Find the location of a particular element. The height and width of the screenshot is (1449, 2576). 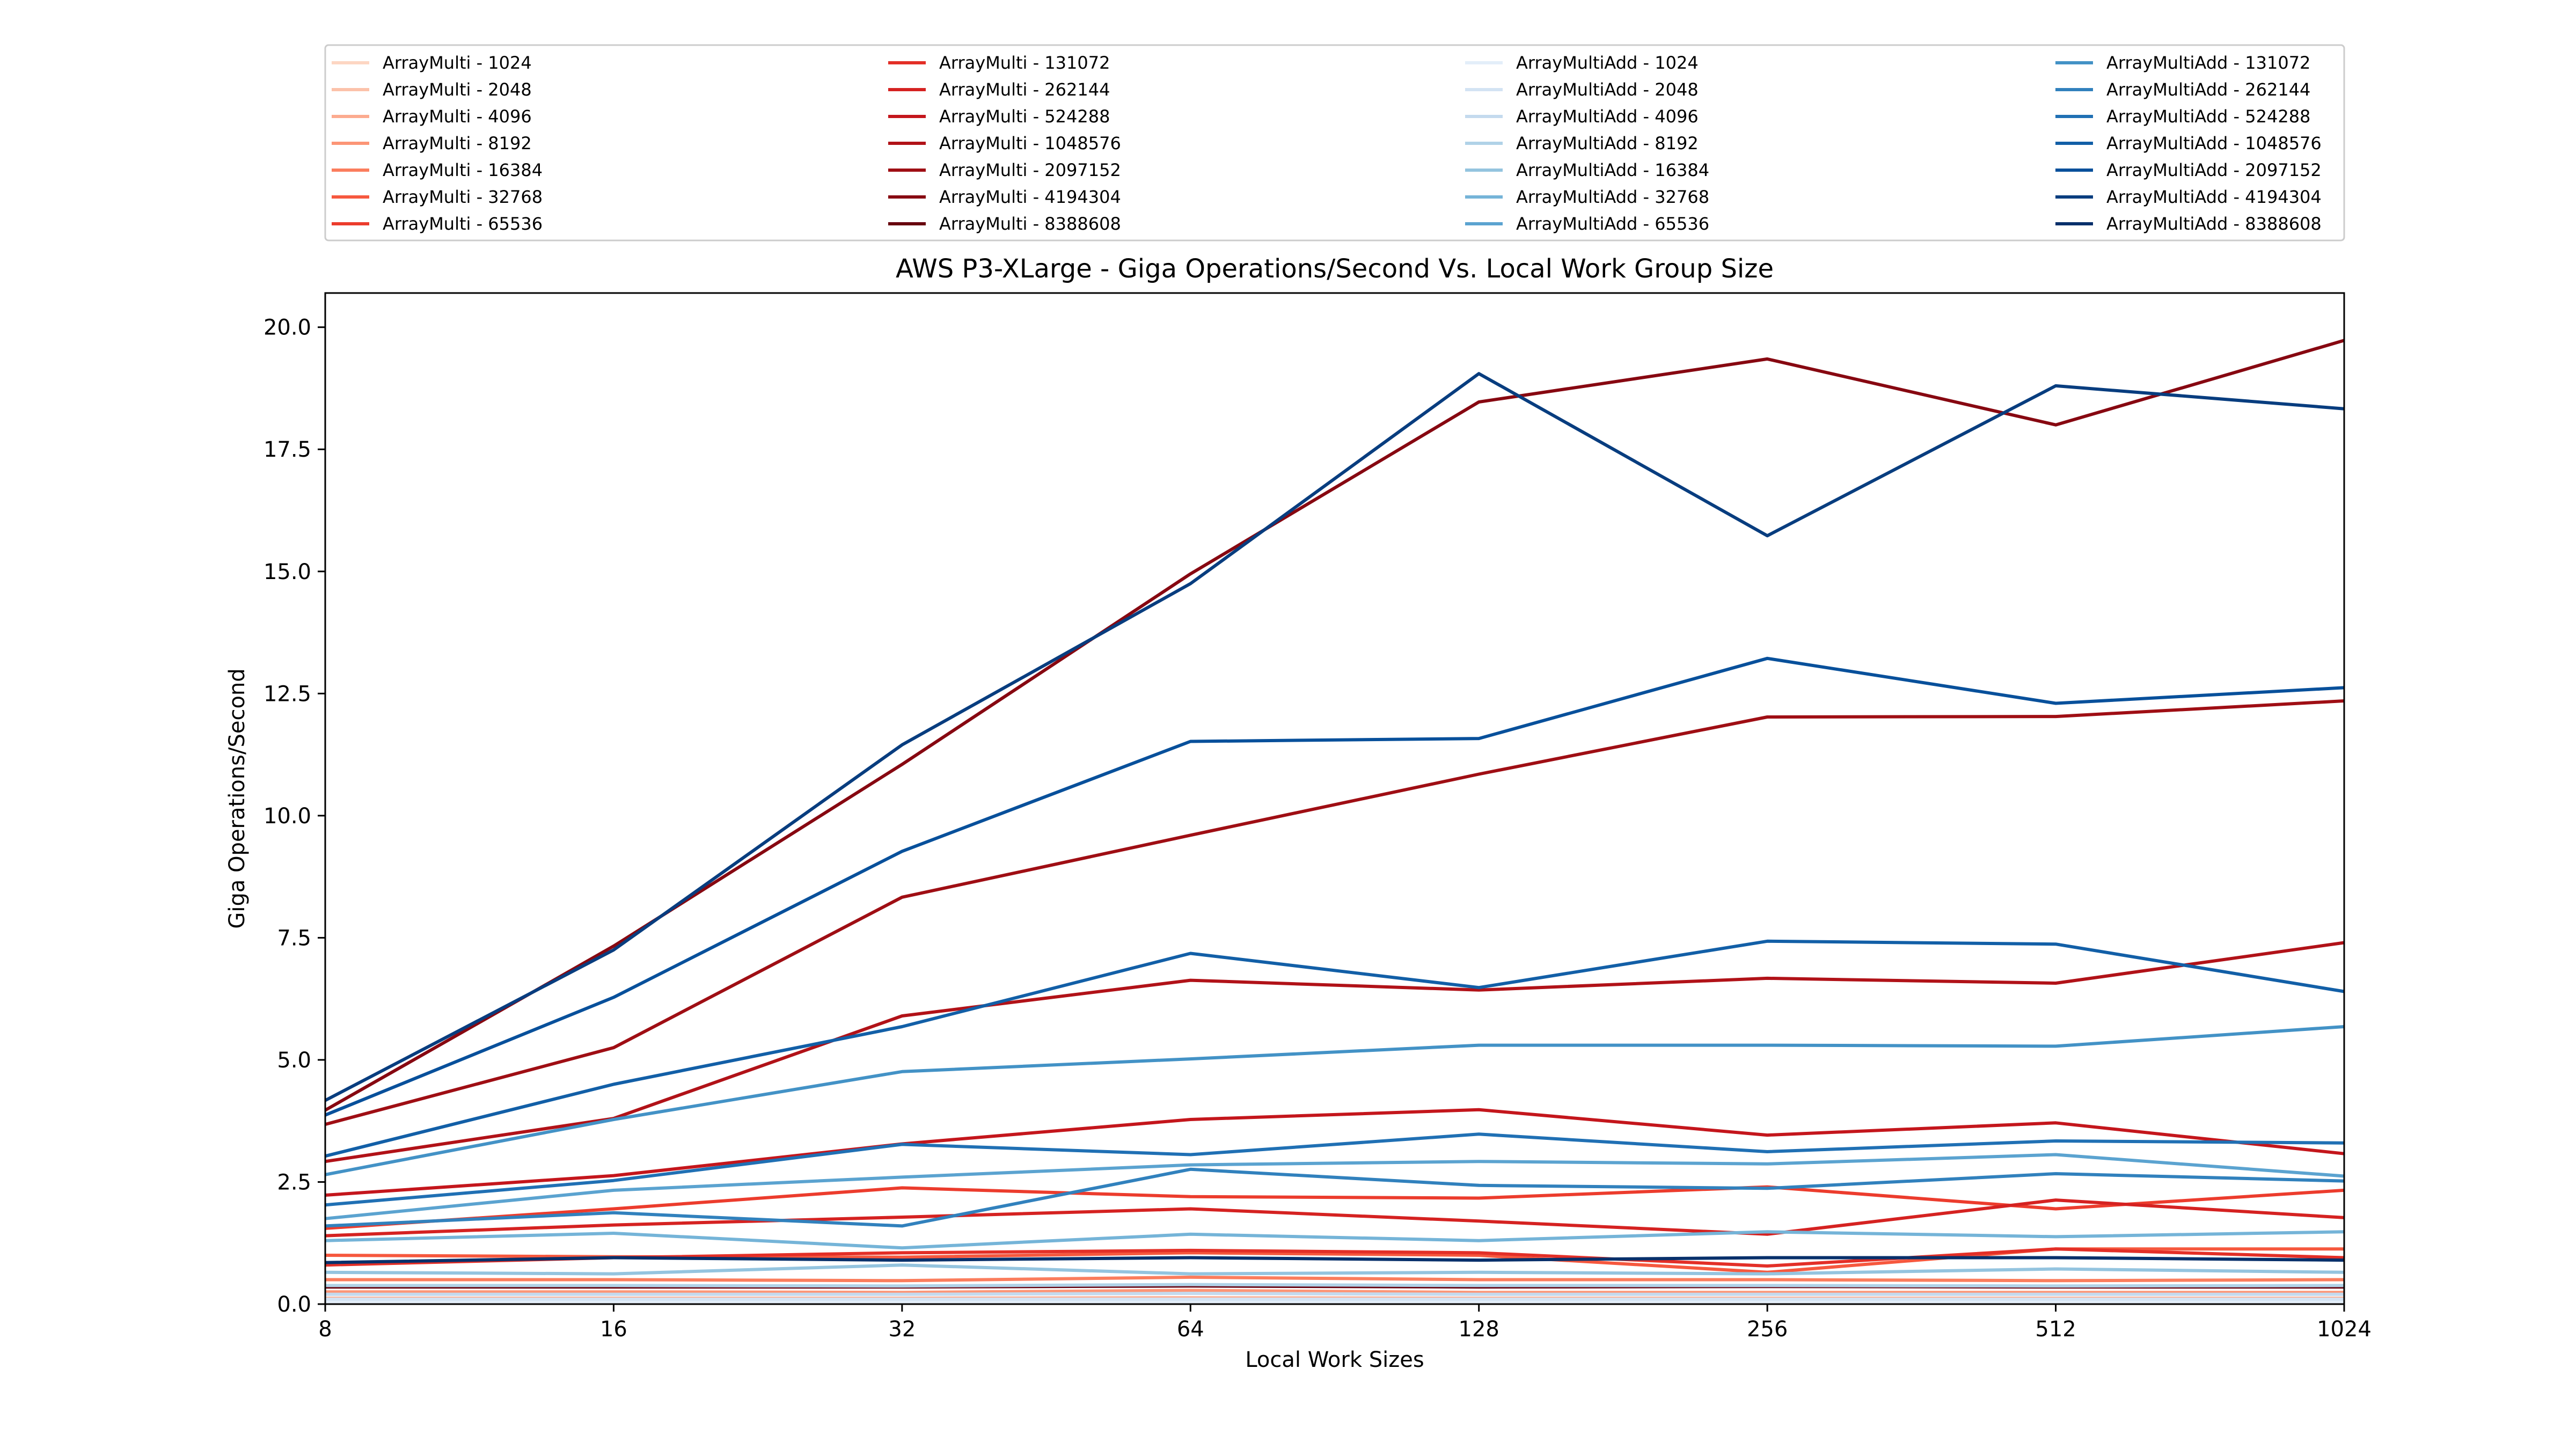

legend-entry: ArrayMulti - 8388608 is located at coordinates (1030, 224).